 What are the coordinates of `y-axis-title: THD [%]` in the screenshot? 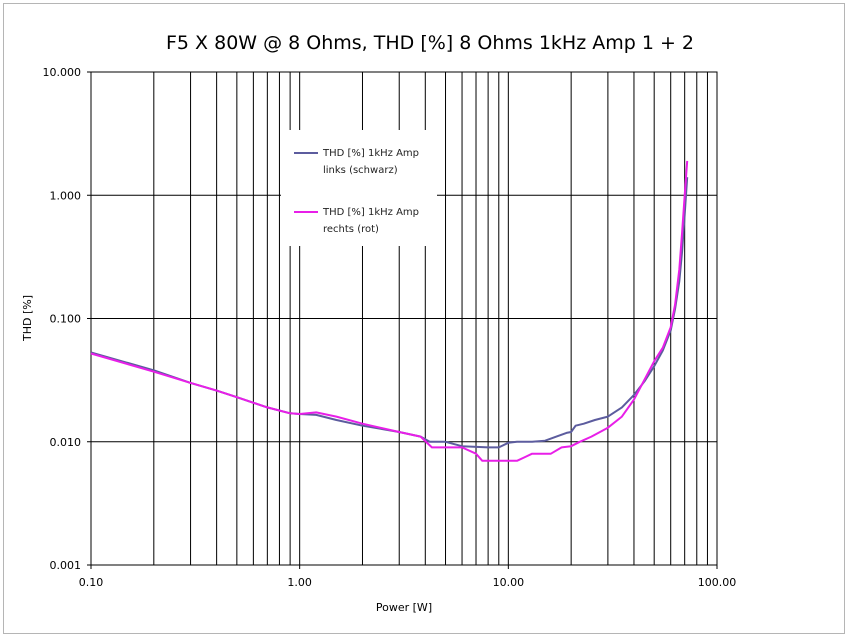 It's located at (27, 318).